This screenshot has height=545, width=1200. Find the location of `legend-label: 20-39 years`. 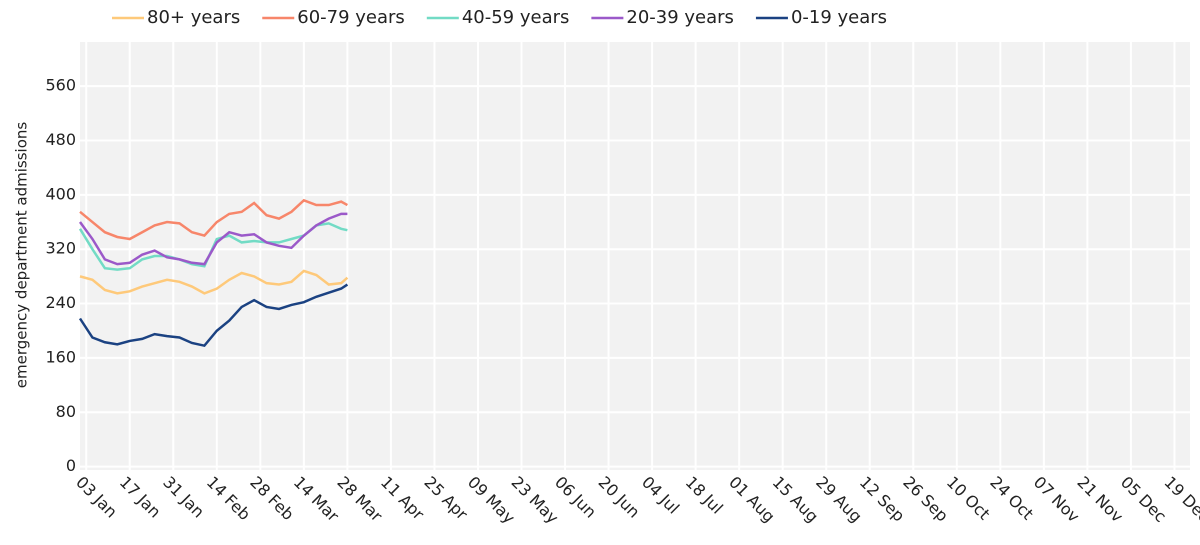

legend-label: 20-39 years is located at coordinates (680, 17).